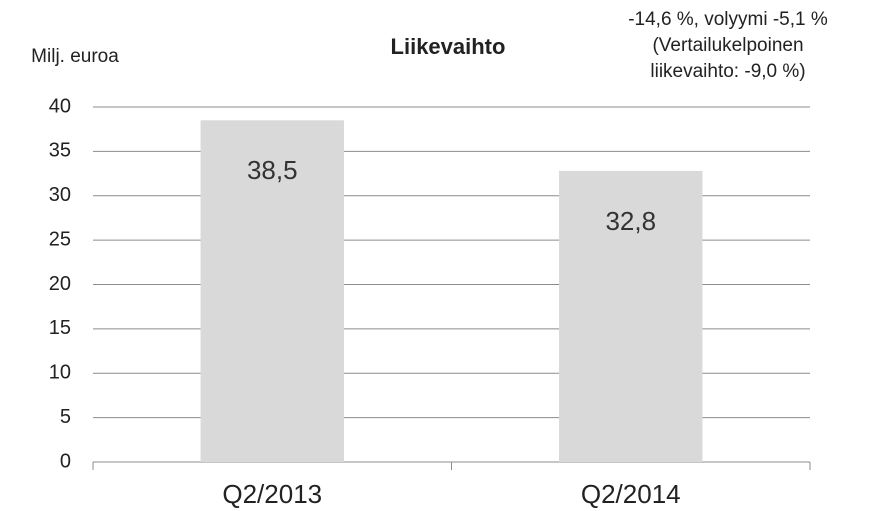 The width and height of the screenshot is (882, 511). What do you see at coordinates (60, 151) in the screenshot?
I see `y-tick-label: 35` at bounding box center [60, 151].